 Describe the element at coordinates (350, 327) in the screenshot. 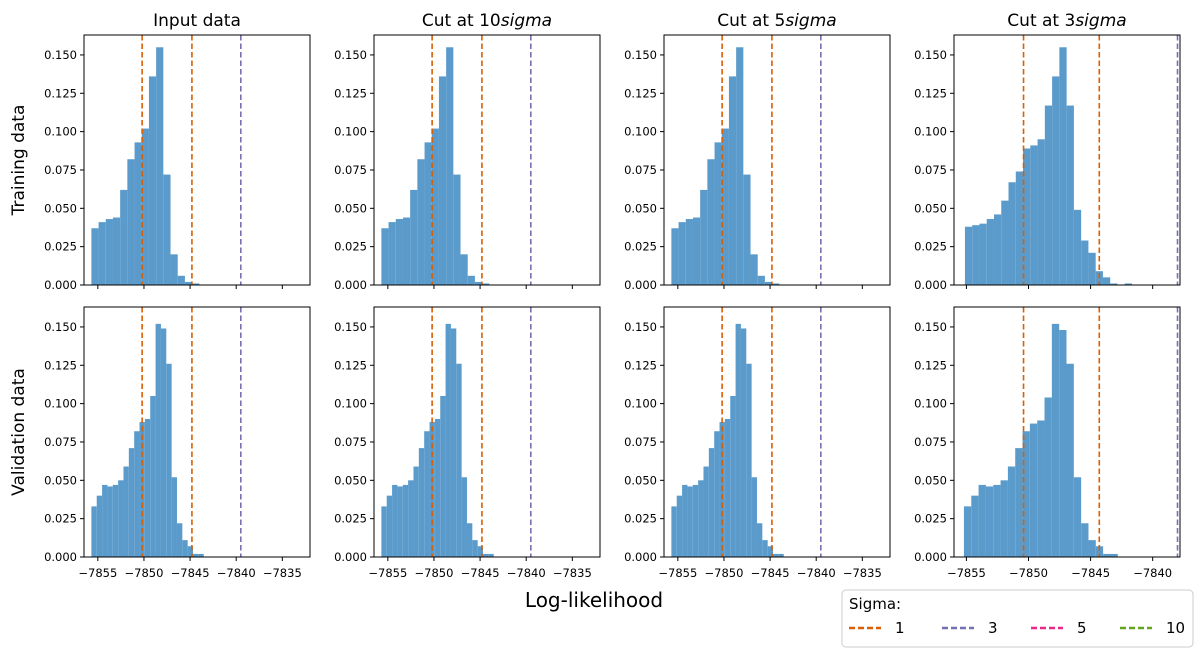

I see `y-tick-label: 0.150` at that location.